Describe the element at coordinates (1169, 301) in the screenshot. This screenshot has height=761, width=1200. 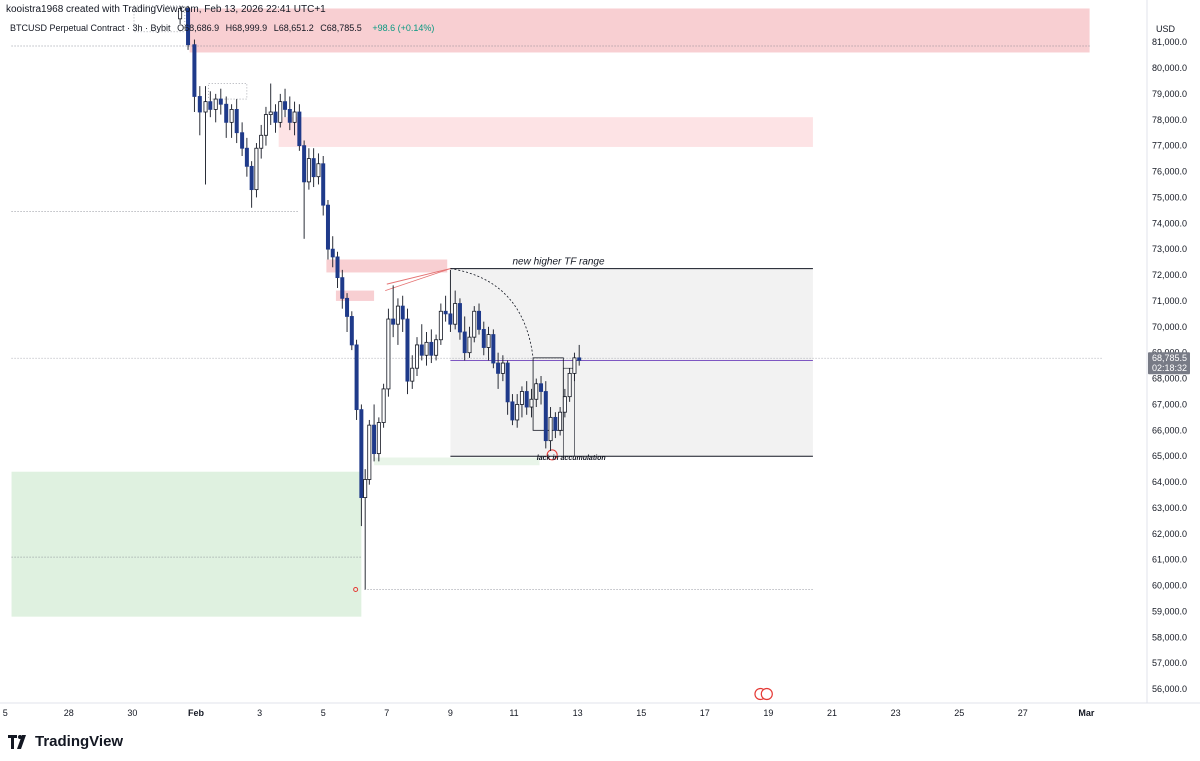
I see `price-tick-label: 71,000.0` at that location.